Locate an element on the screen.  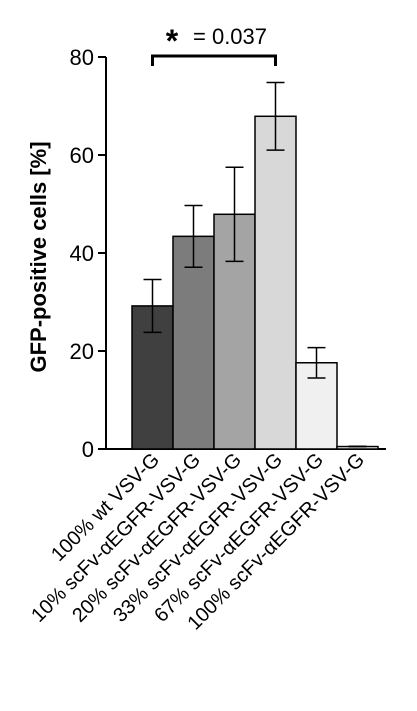
y-ticks: 0 20 40 60 80 is located at coordinates (88, 253).